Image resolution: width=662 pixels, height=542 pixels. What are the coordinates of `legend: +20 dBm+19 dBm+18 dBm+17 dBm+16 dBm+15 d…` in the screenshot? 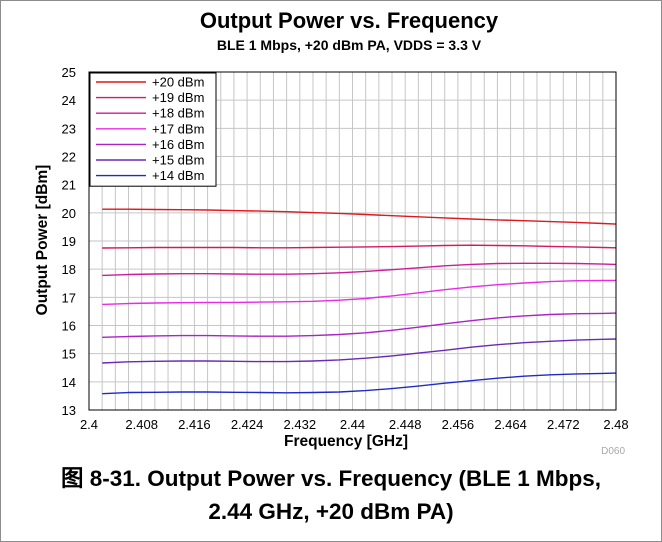 It's located at (153, 129).